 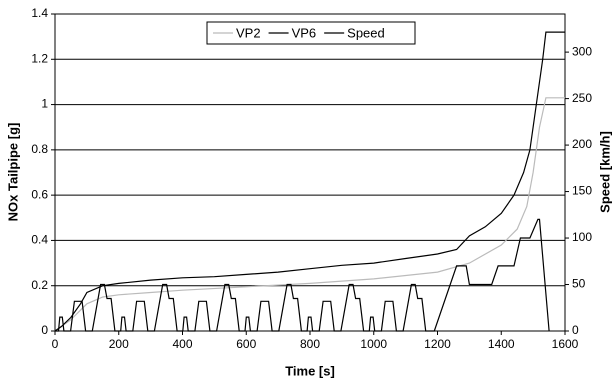 What do you see at coordinates (437, 344) in the screenshot?
I see `x-tick-label: 1200` at bounding box center [437, 344].